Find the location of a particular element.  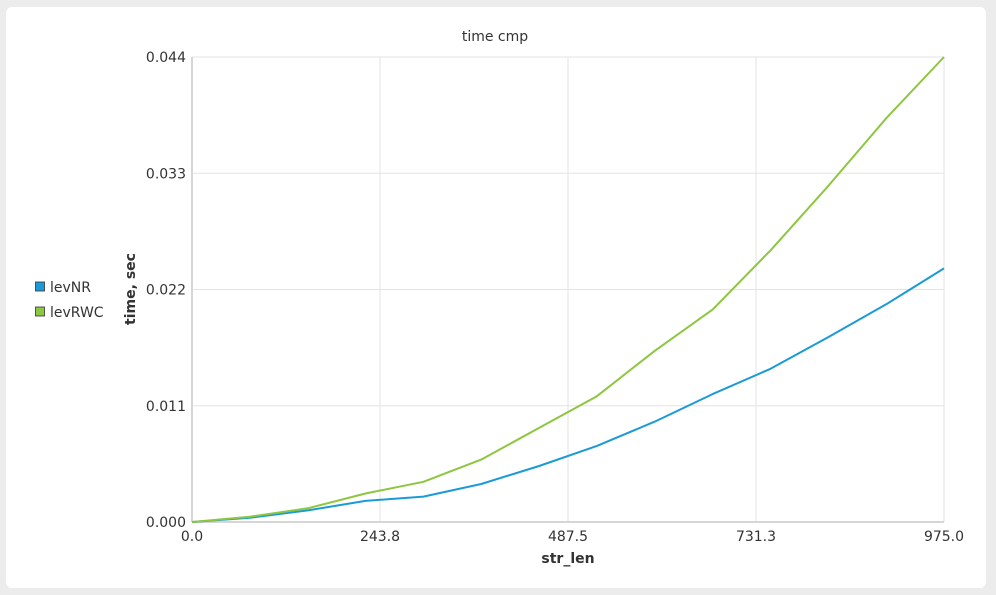

x-tick-label: 487.5 is located at coordinates (568, 537).